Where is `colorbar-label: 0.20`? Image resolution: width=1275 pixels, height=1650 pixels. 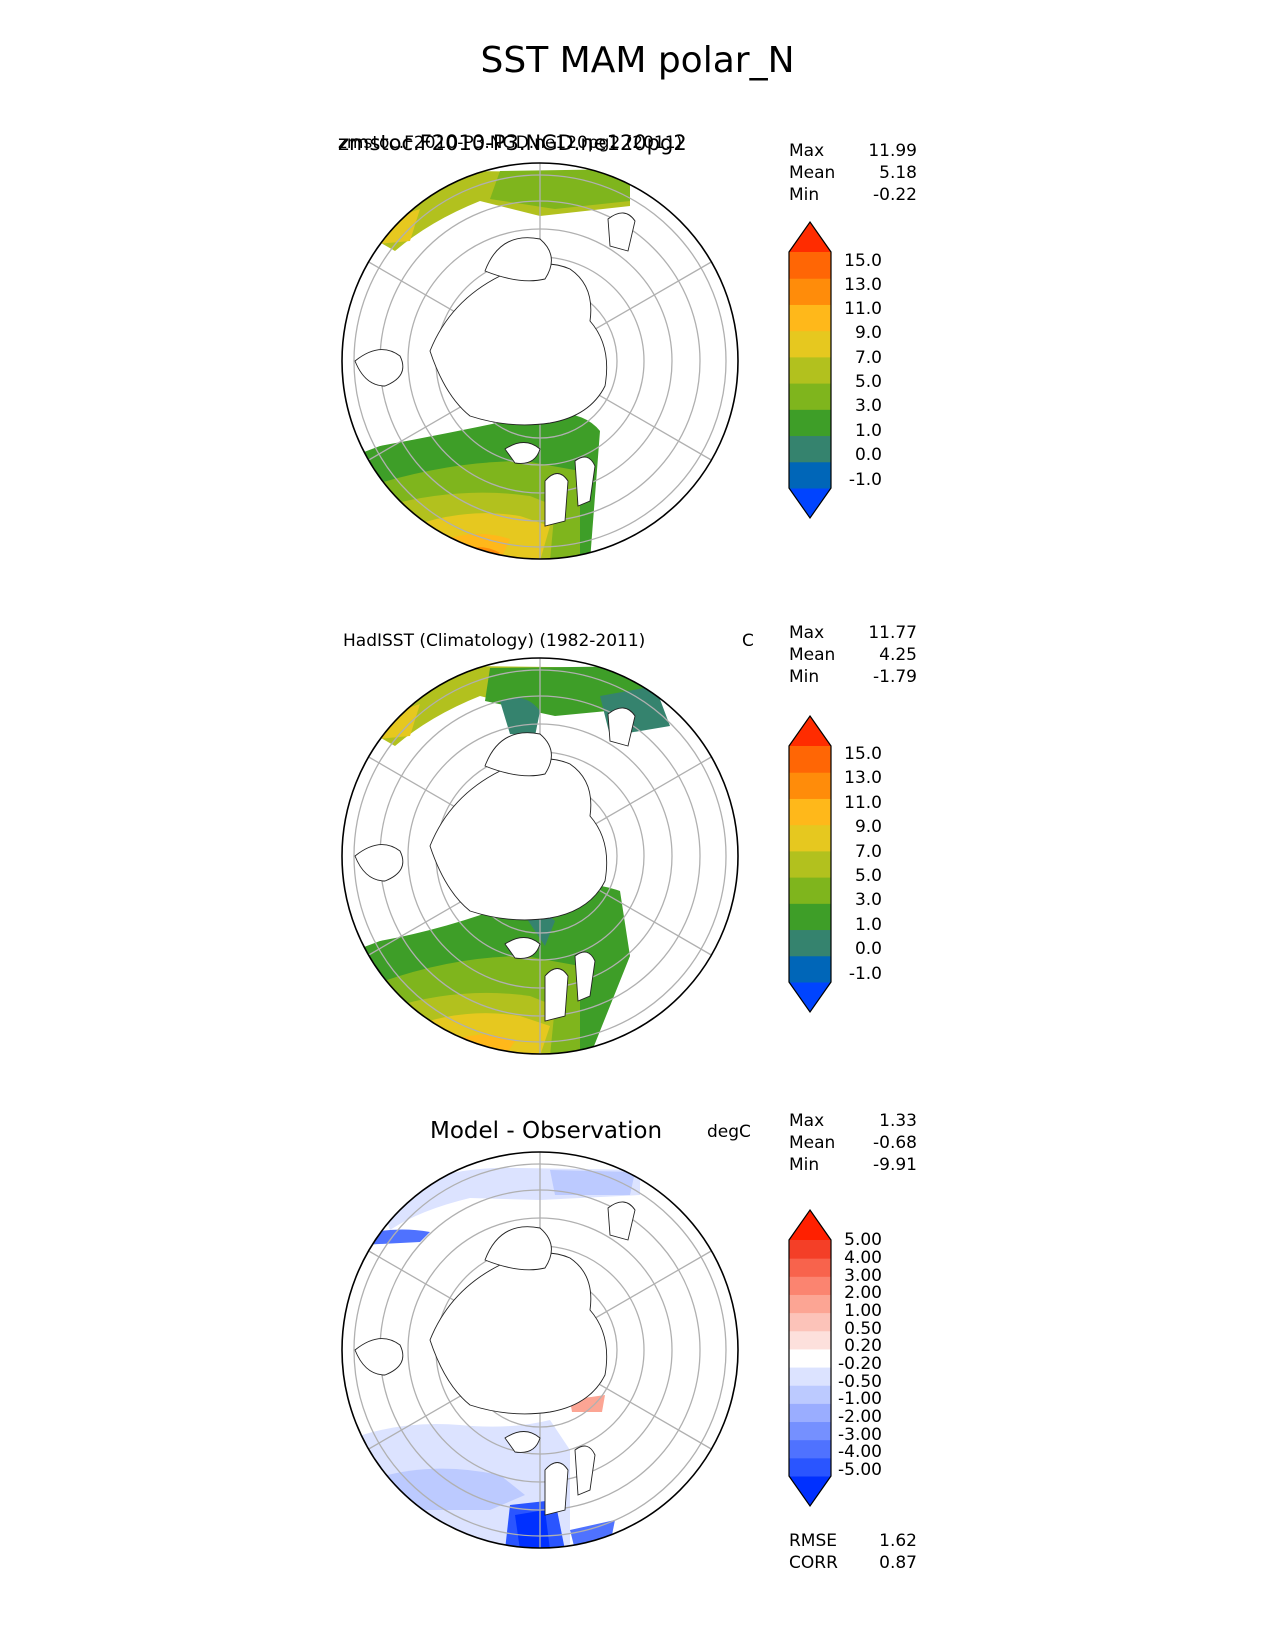 colorbar-label: 0.20 is located at coordinates (863, 1346).